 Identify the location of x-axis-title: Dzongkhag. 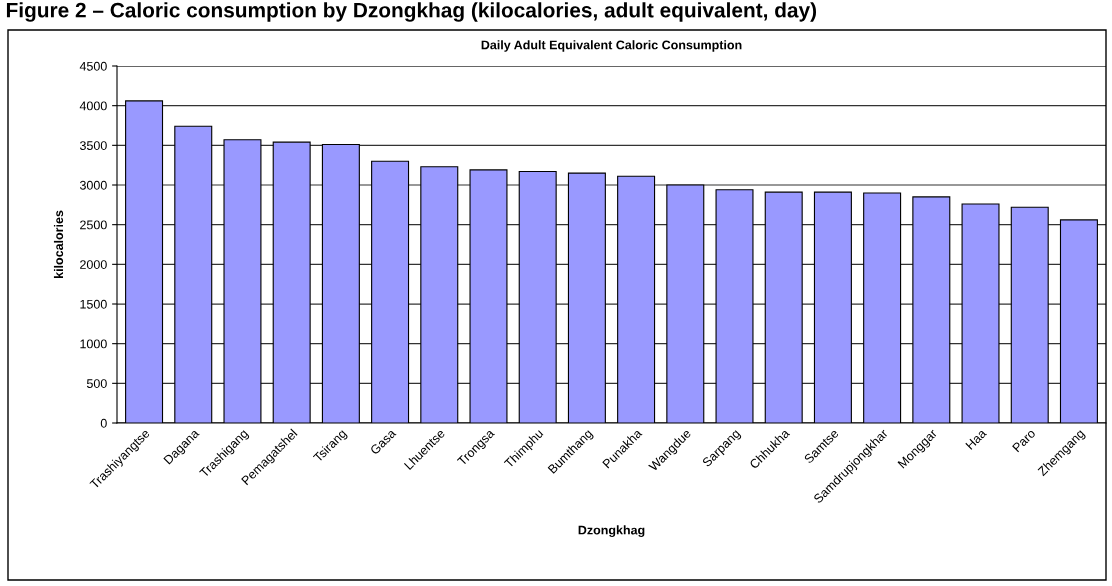
(611, 531).